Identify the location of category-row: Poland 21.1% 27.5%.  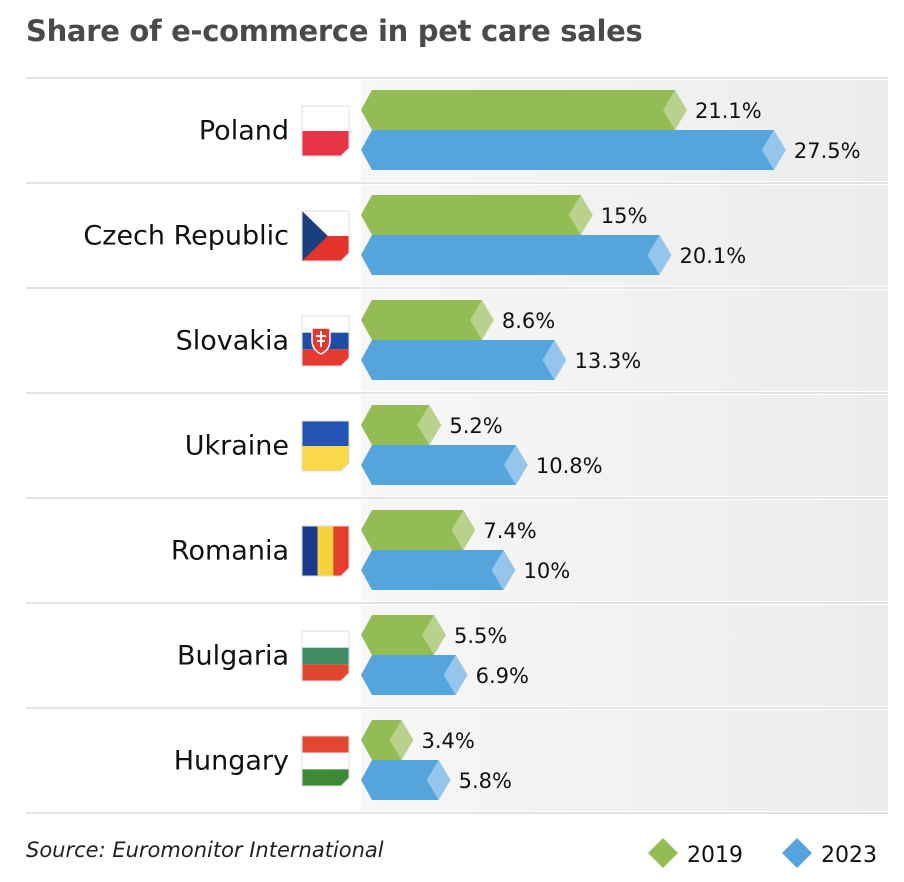
(457, 132).